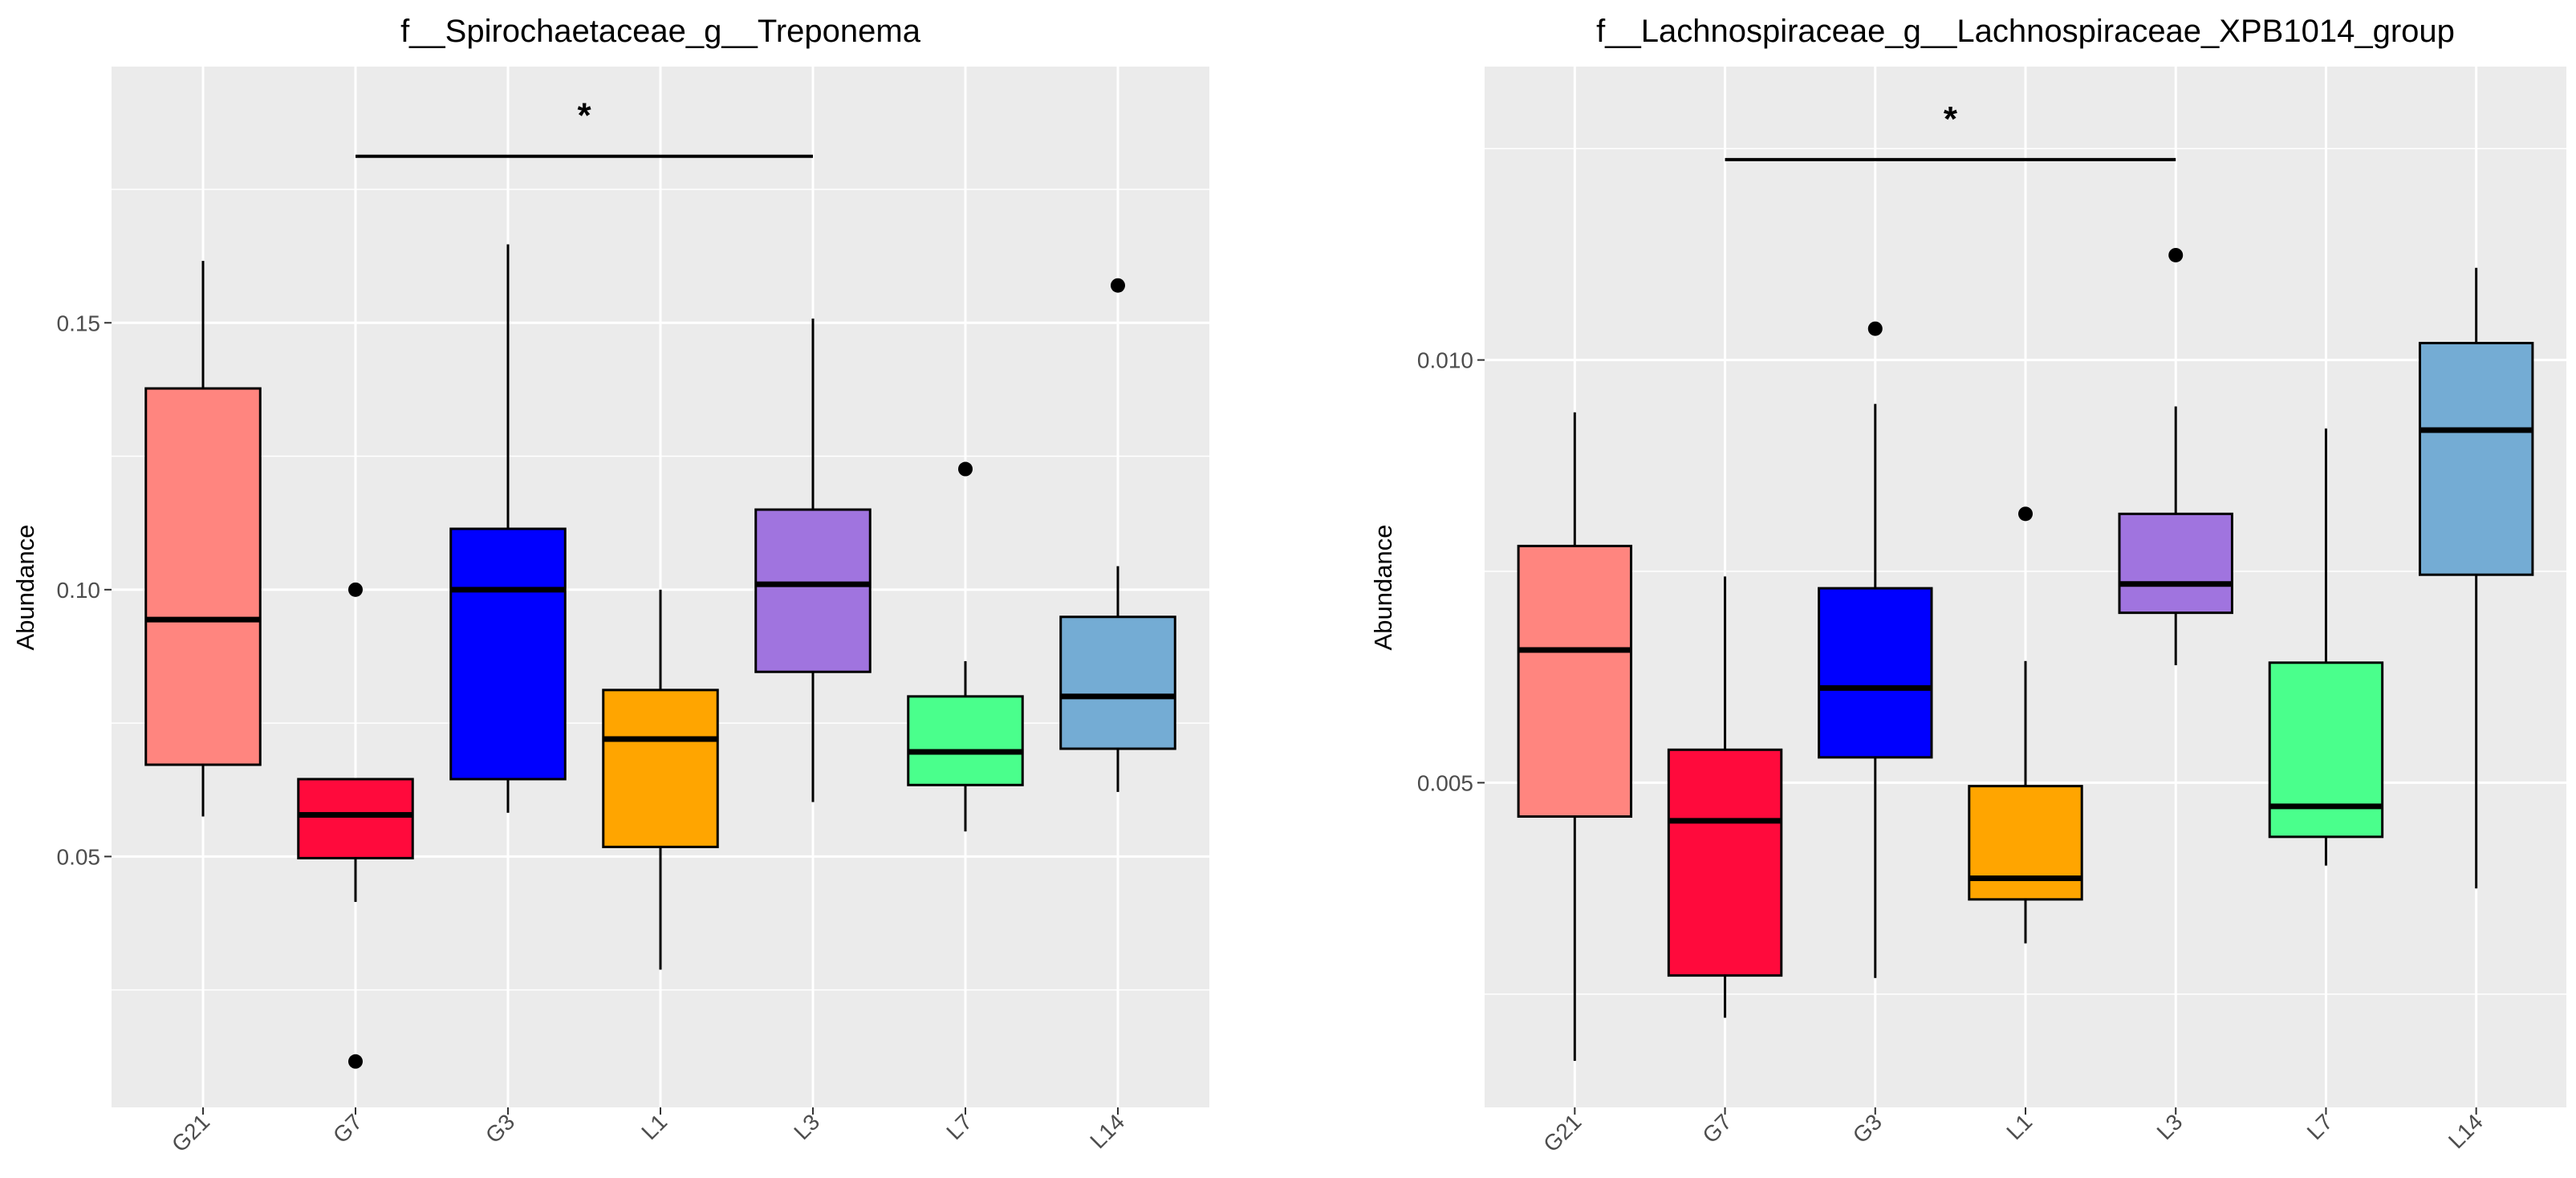 The image size is (2576, 1178). I want to click on y-tick-label: 0.010, so click(1445, 360).